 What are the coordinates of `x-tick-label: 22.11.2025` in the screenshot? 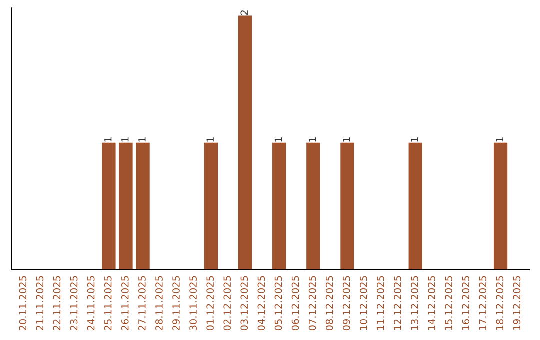 It's located at (57, 303).